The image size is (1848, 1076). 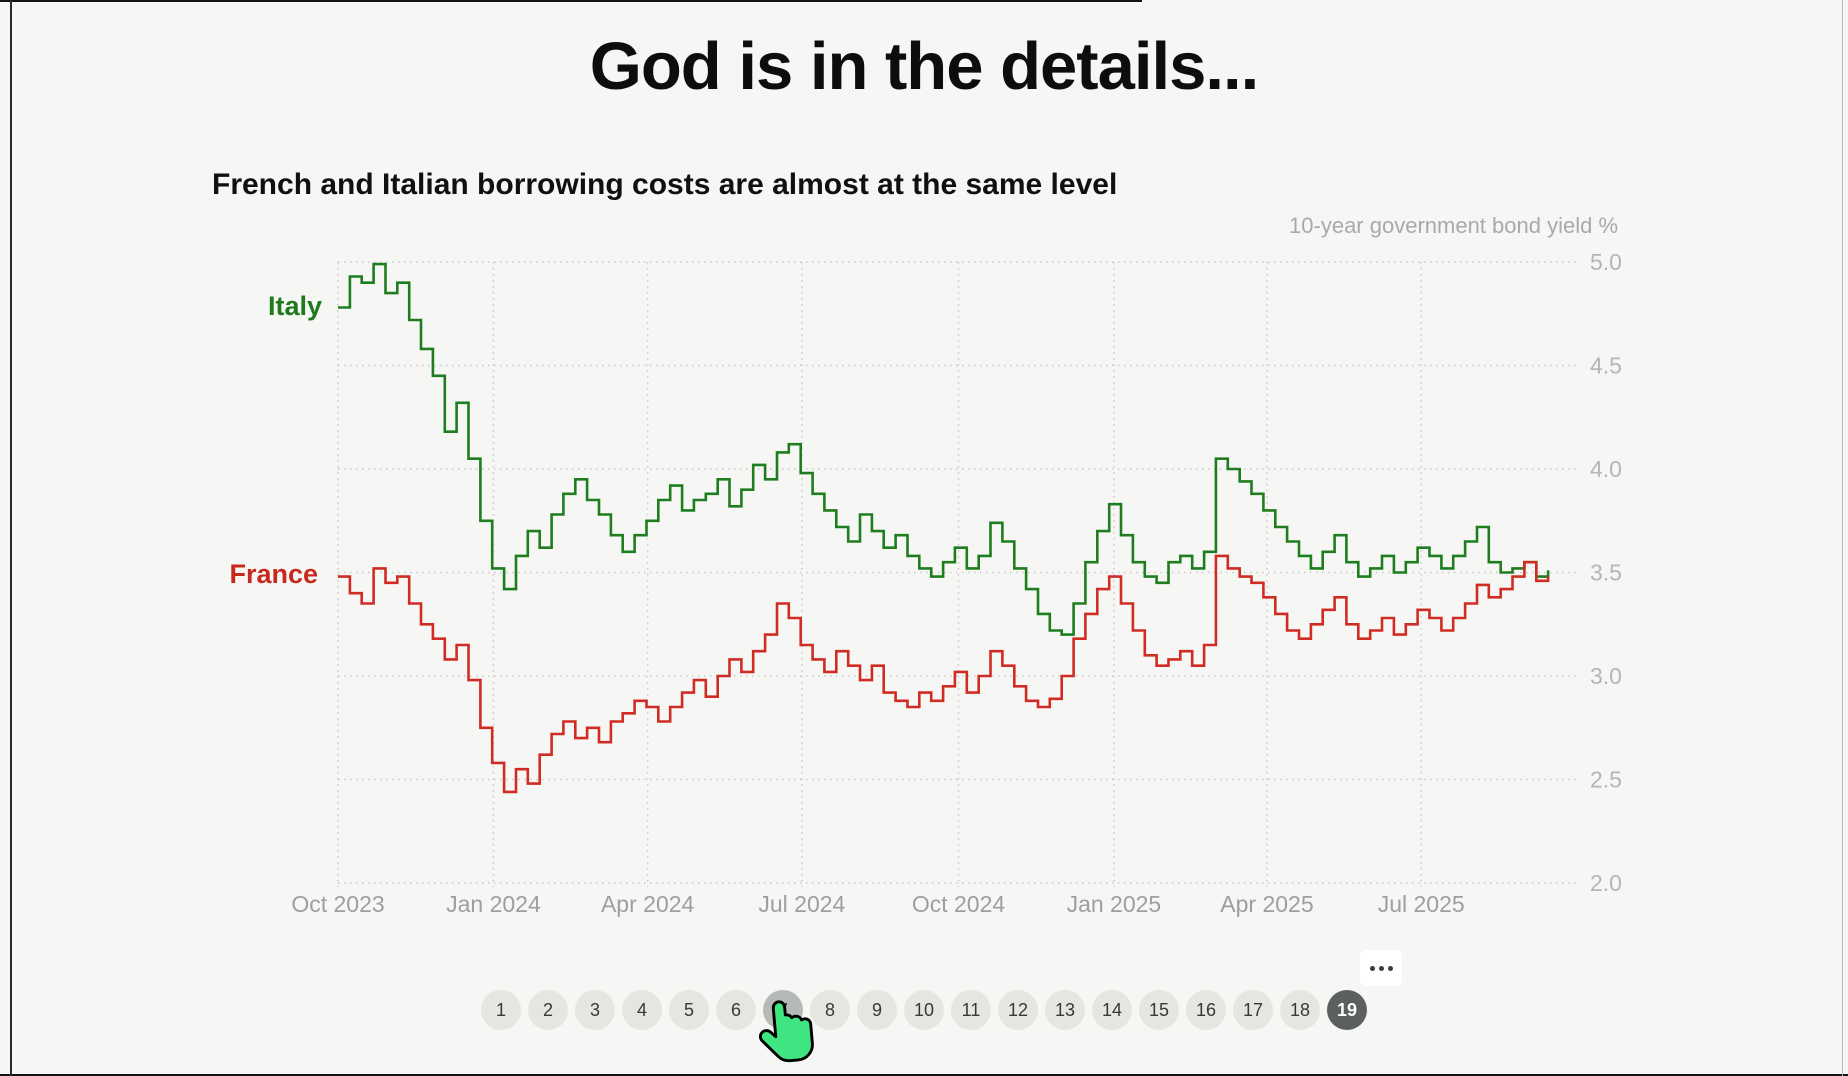 What do you see at coordinates (1453, 225) in the screenshot?
I see `y-axis-title: 10-year government bond yield %` at bounding box center [1453, 225].